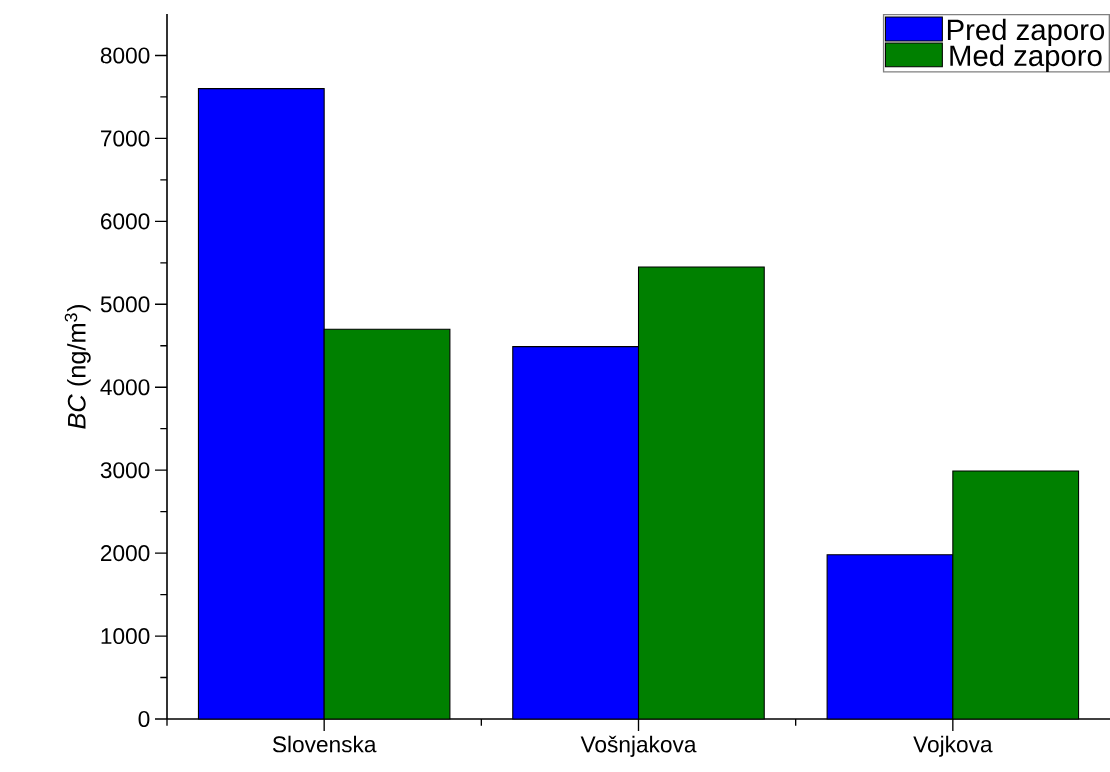 Image resolution: width=1110 pixels, height=772 pixels. I want to click on y-tick-label: 6000, so click(125, 221).